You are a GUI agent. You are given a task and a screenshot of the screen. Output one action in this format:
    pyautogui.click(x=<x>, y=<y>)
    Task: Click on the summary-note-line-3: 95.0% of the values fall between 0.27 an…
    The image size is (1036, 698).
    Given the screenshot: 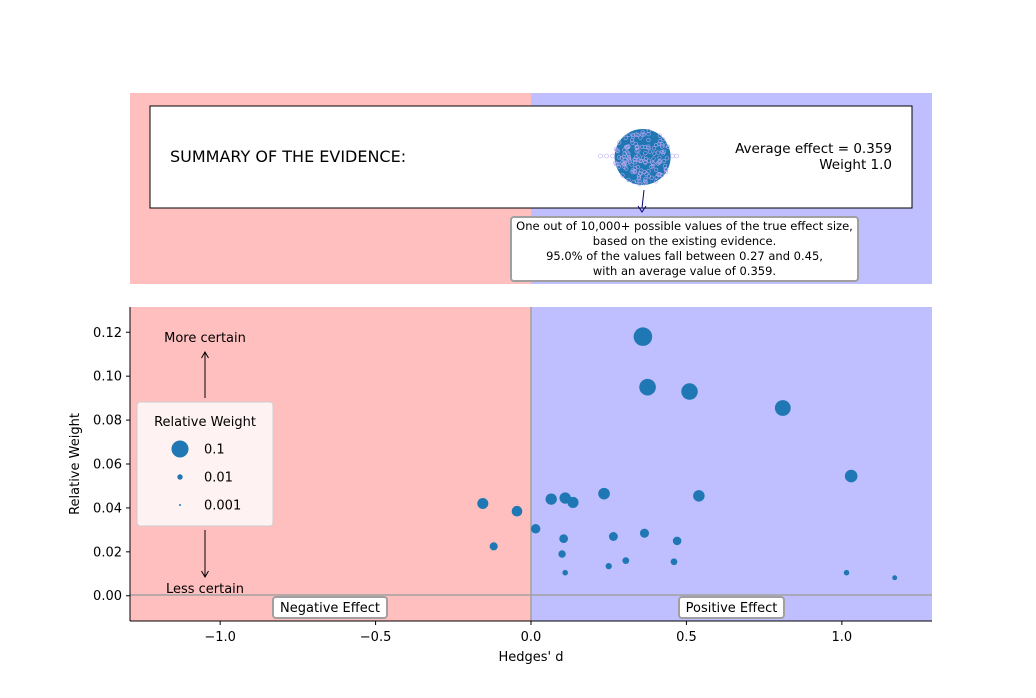 What is the action you would take?
    pyautogui.click(x=684, y=256)
    